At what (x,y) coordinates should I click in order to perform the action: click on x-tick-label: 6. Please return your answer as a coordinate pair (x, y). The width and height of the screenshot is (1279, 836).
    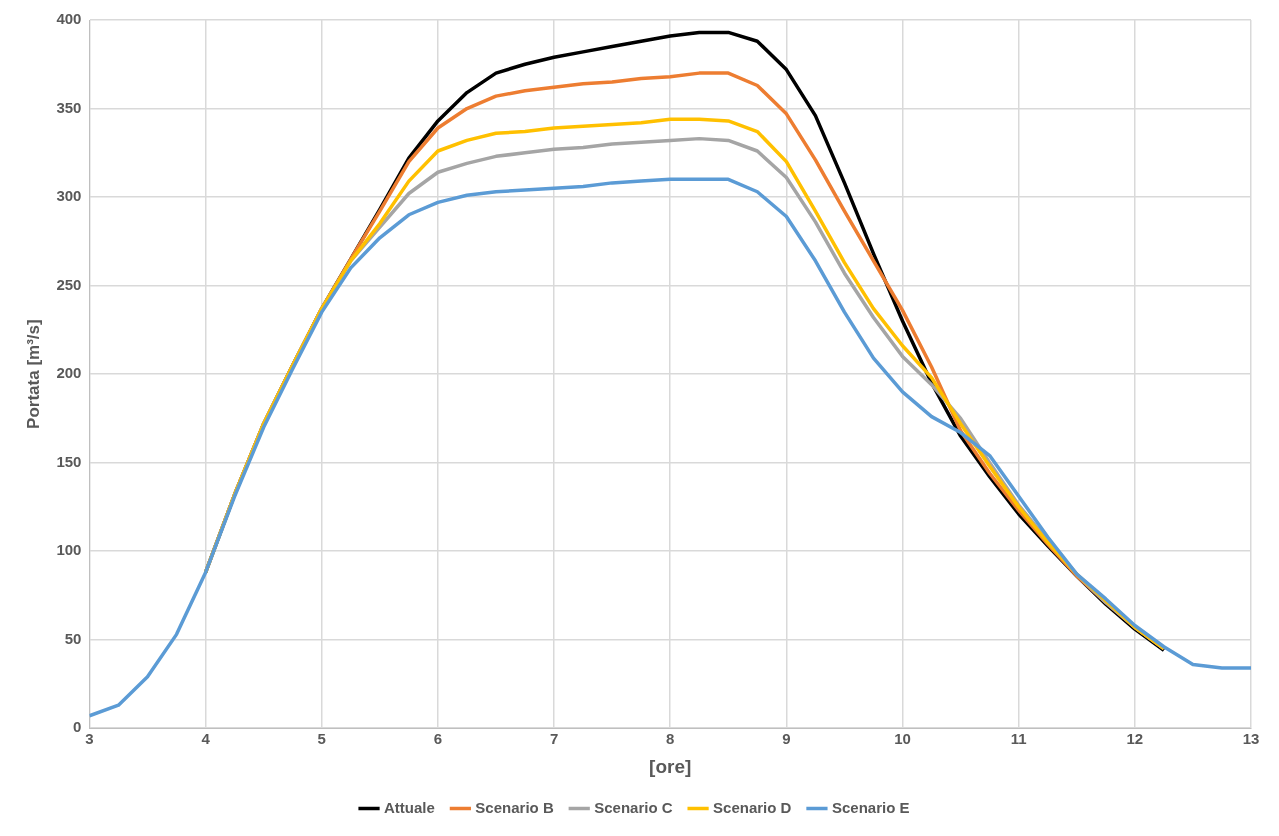
    Looking at the image, I should click on (438, 739).